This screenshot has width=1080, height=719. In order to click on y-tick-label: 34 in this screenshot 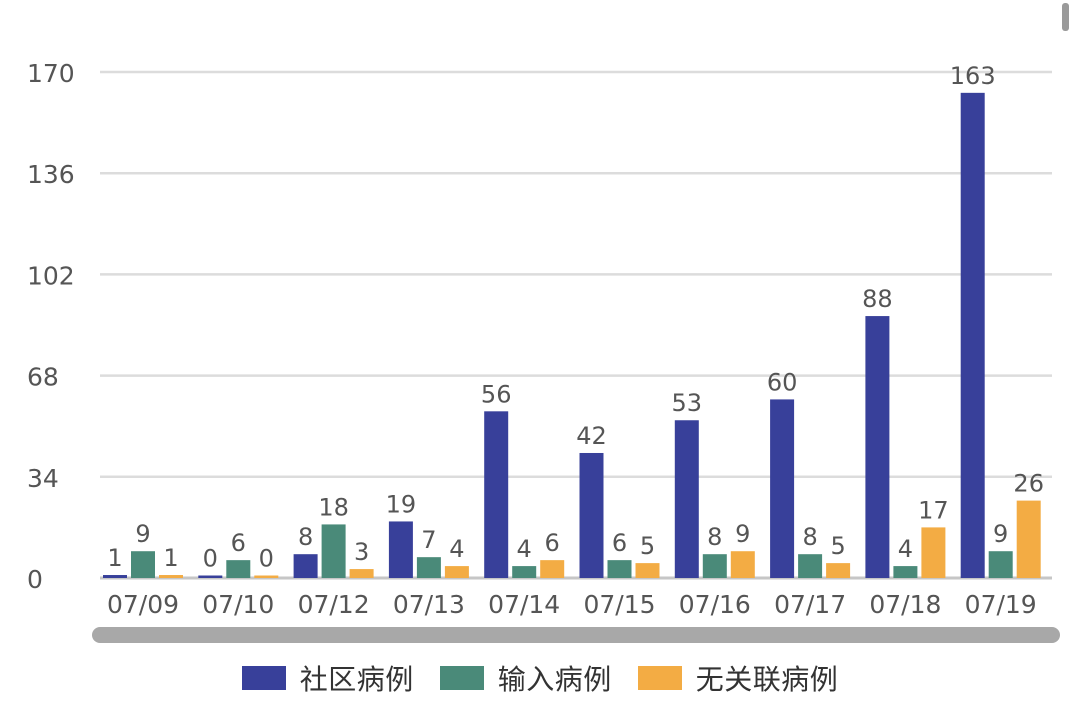, I will do `click(43, 478)`.